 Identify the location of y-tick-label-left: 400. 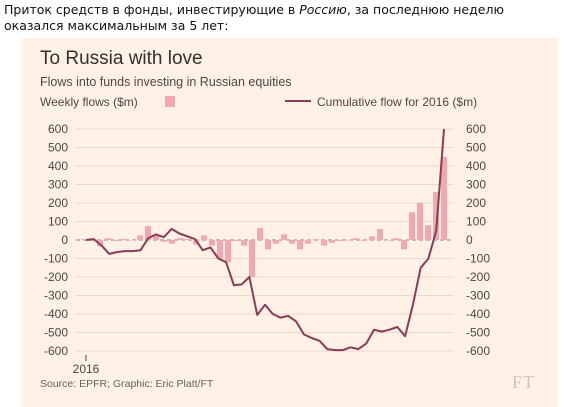
(58, 166).